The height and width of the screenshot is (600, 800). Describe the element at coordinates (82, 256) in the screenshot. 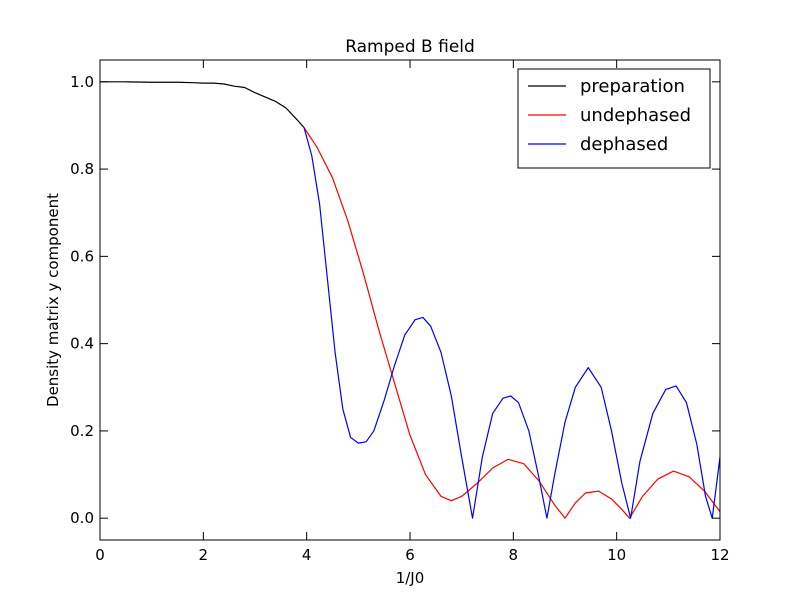

I see `y-tick-label: 0.6` at that location.